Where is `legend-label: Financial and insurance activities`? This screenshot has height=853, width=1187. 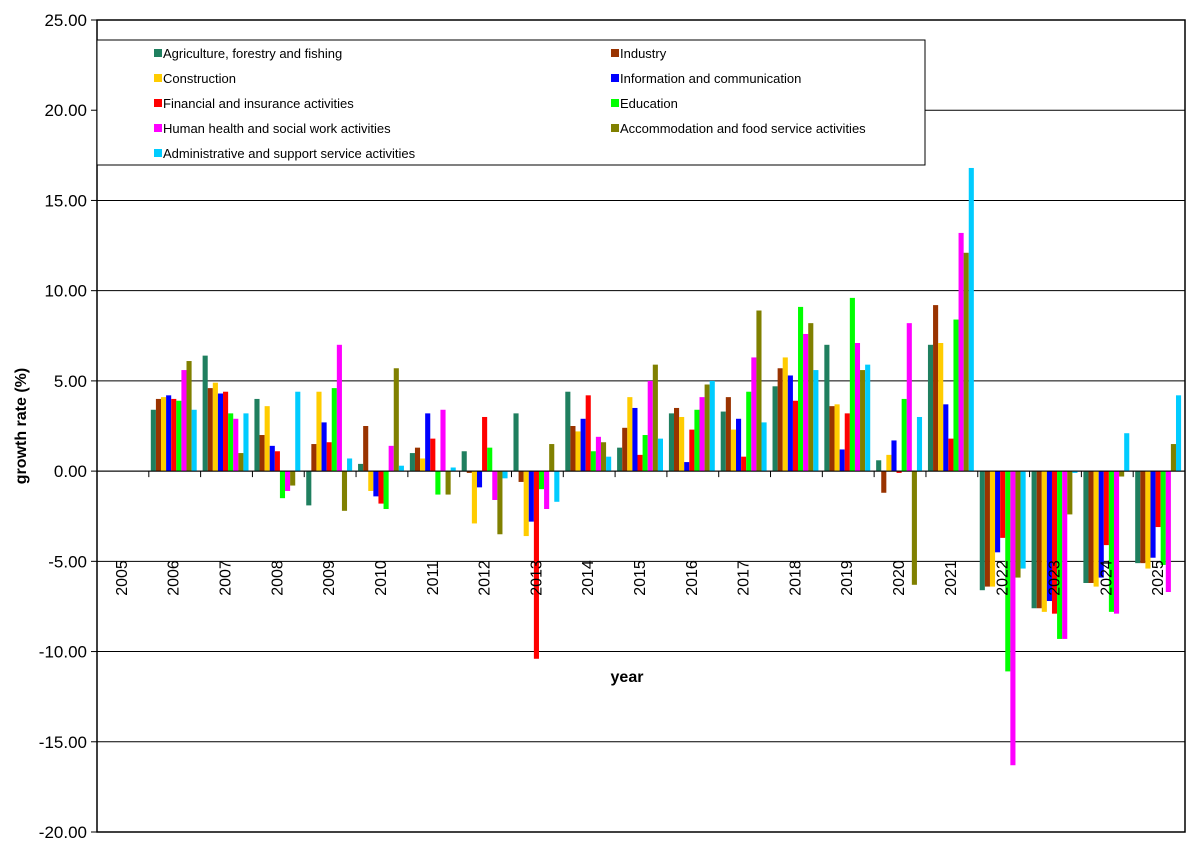
legend-label: Financial and insurance activities is located at coordinates (258, 103).